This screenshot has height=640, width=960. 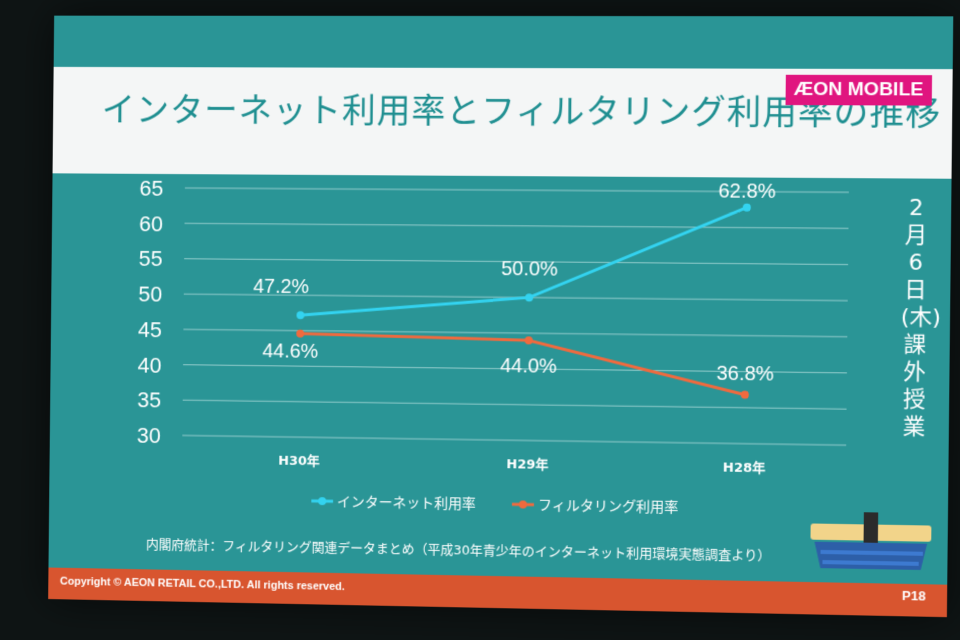 I want to click on y-tick-label: 45, so click(x=150, y=329).